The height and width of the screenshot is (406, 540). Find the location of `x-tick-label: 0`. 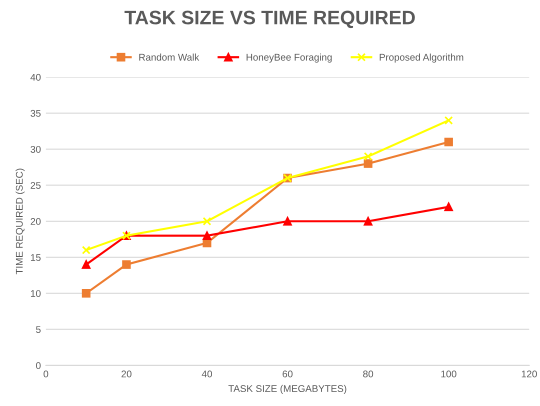

x-tick-label: 0 is located at coordinates (46, 374).